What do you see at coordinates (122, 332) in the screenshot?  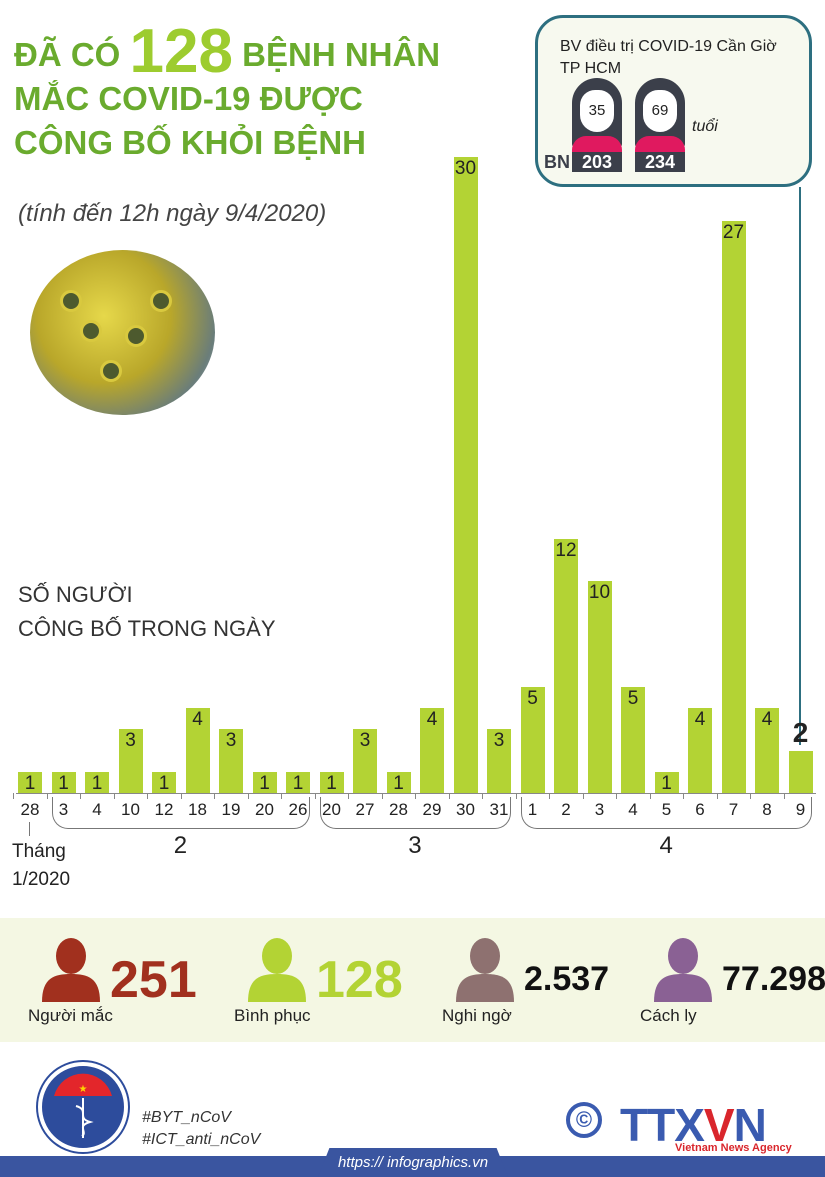 I see `virus-image` at bounding box center [122, 332].